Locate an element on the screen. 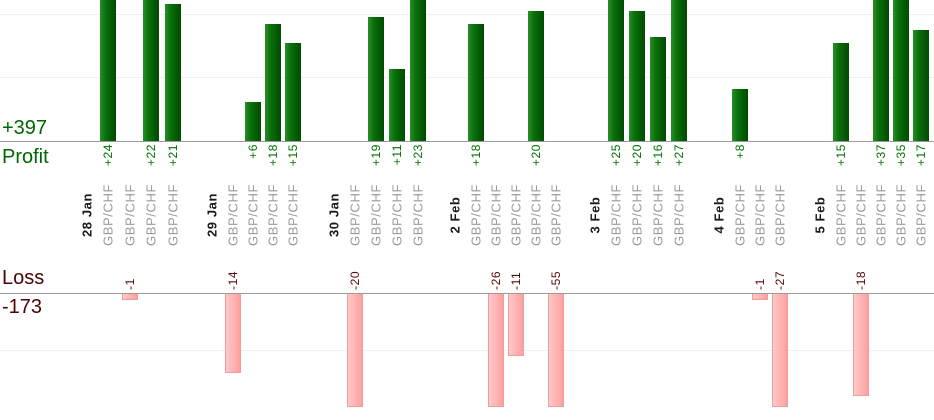  loss-axis-label: Loss is located at coordinates (23, 278).